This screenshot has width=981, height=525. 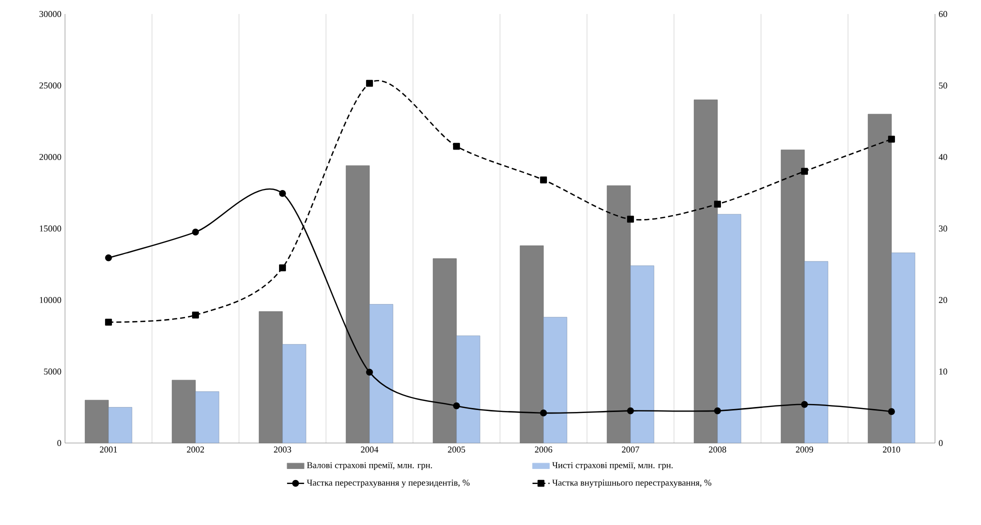 What do you see at coordinates (943, 157) in the screenshot?
I see `y2-tick-label: 40` at bounding box center [943, 157].